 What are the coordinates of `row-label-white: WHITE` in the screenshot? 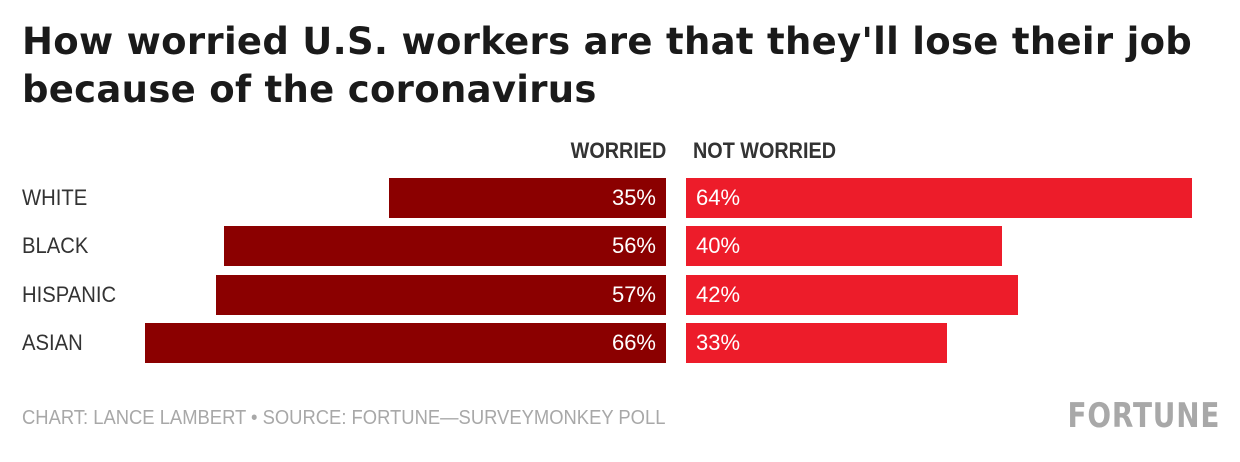 It's located at (55, 197).